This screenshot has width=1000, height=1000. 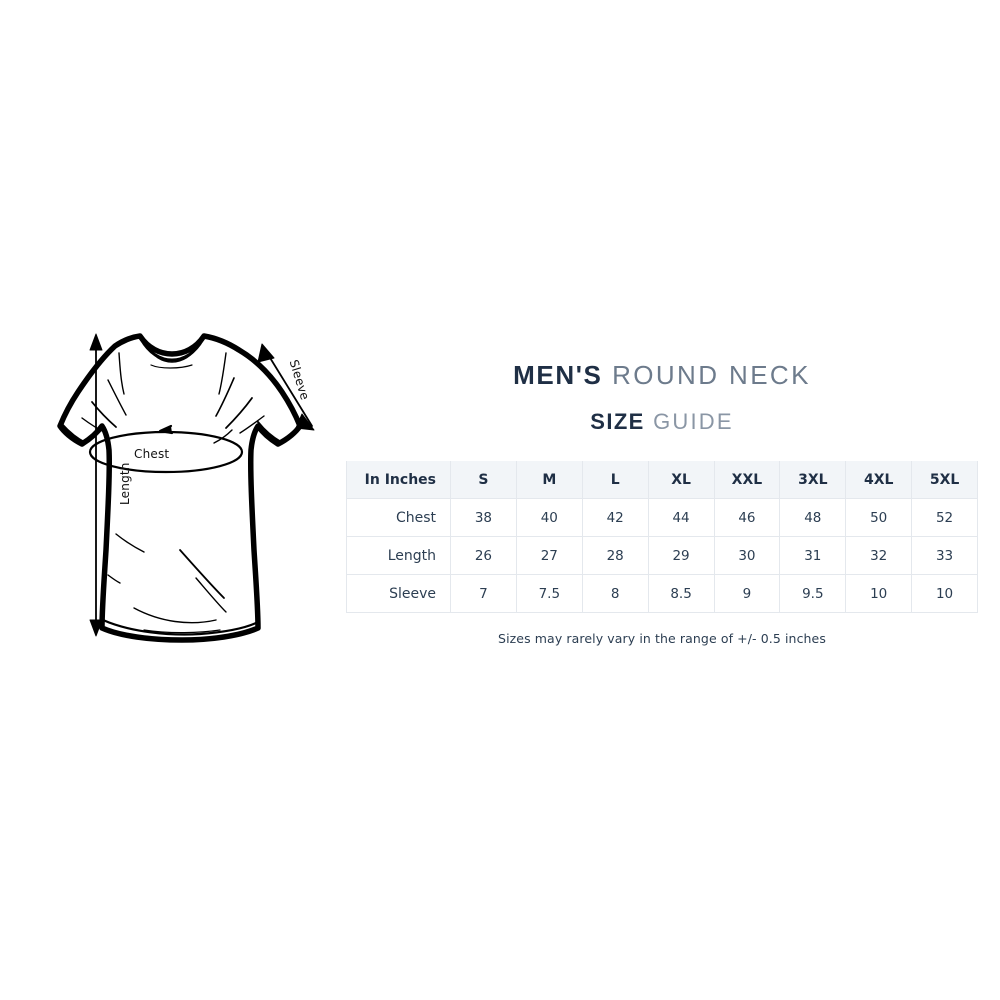 What do you see at coordinates (615, 517) in the screenshot?
I see `cell-chest-l: 42` at bounding box center [615, 517].